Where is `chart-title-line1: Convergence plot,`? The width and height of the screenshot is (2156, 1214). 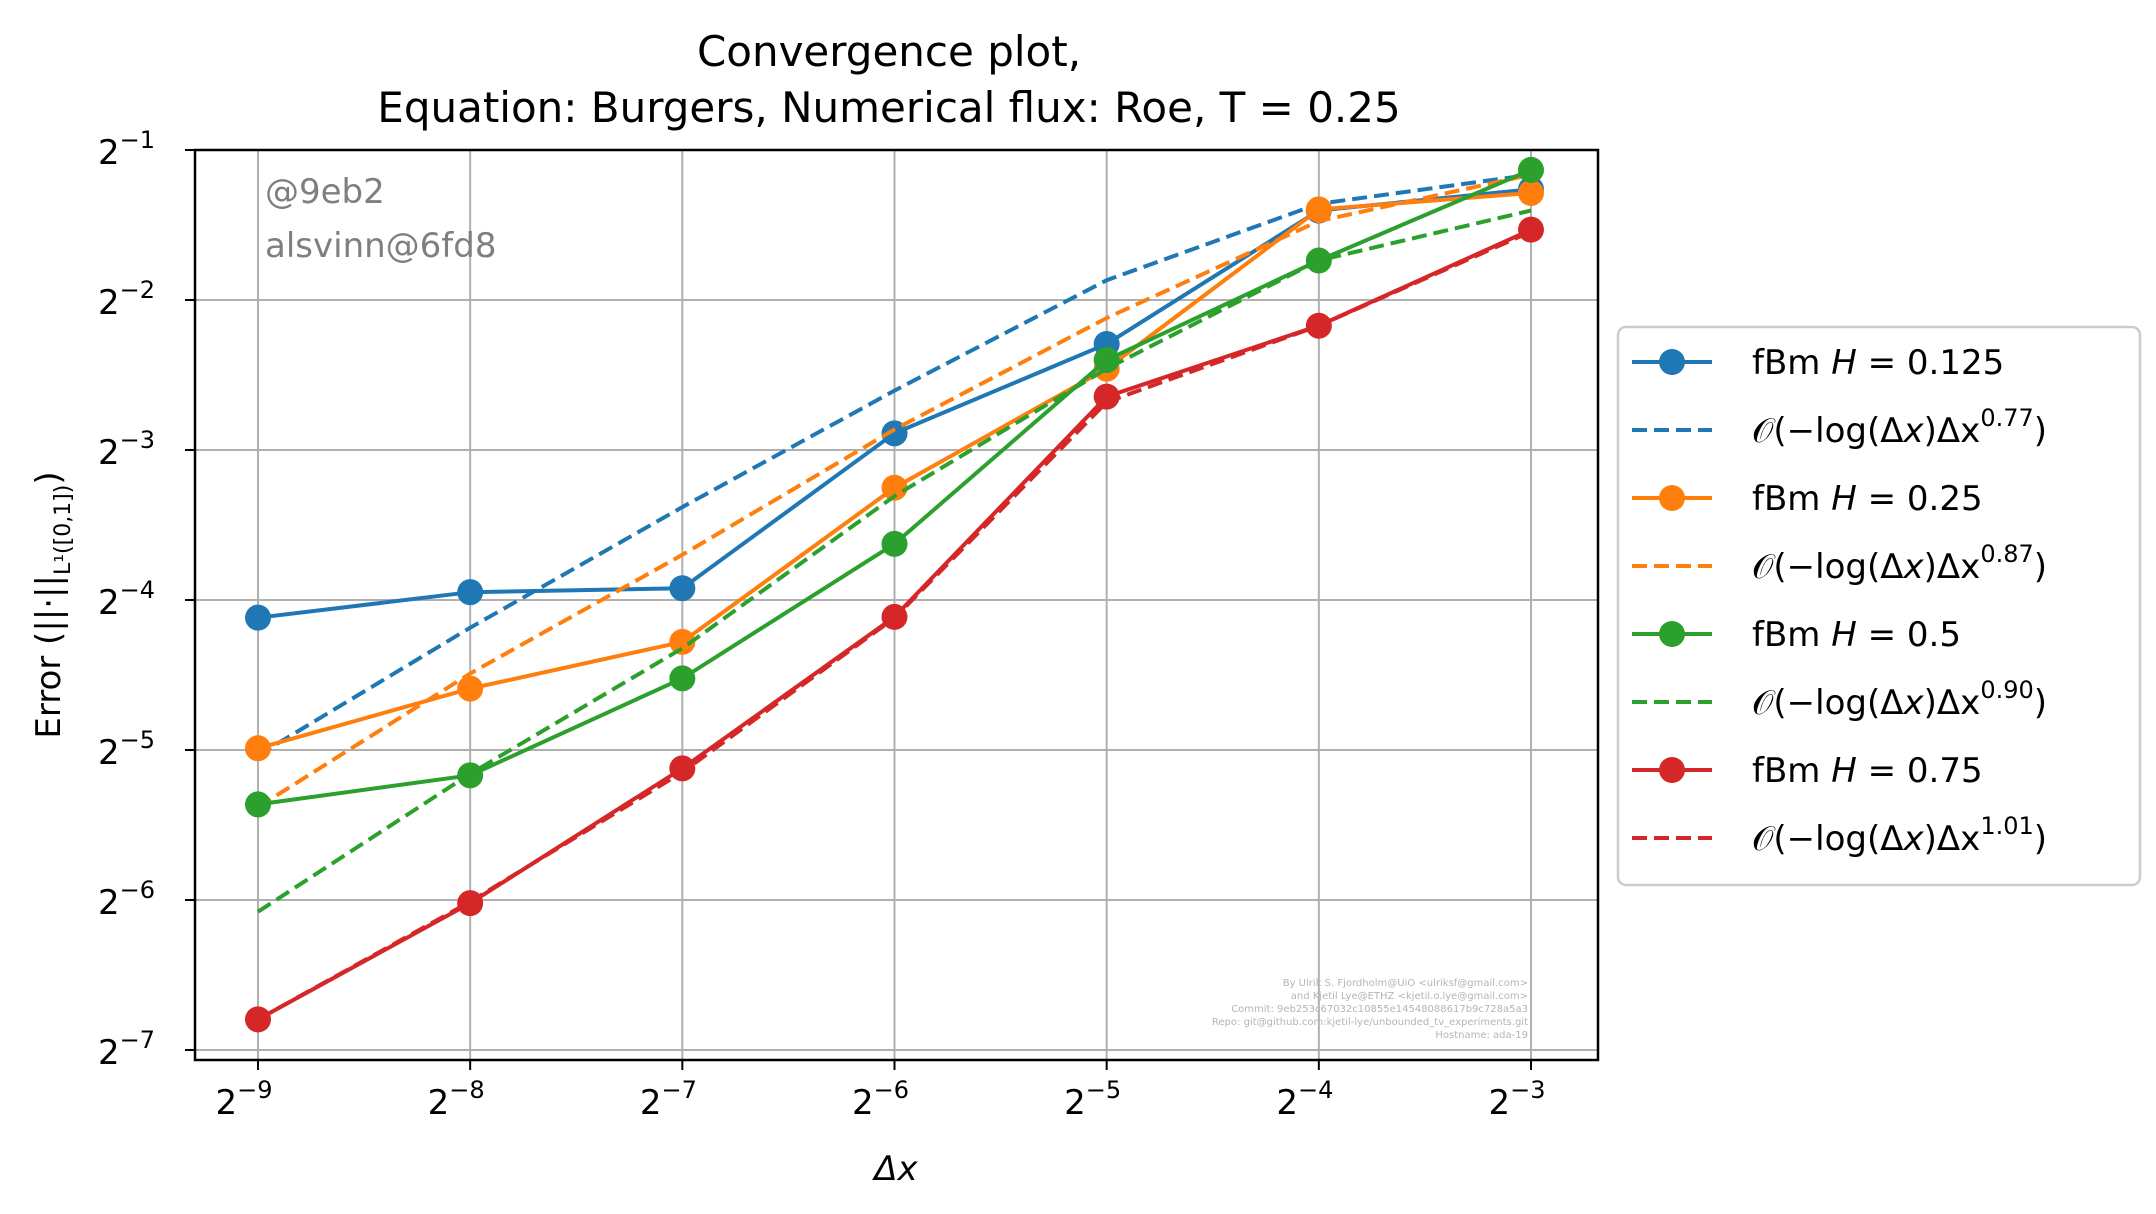
chart-title-line1: Convergence plot, is located at coordinates (889, 51).